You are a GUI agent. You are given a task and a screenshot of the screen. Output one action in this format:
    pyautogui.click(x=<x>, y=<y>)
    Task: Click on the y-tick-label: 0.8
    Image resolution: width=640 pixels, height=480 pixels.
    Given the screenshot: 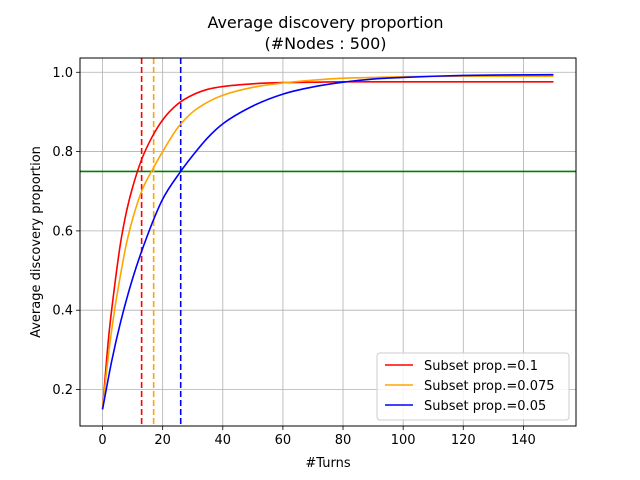 What is the action you would take?
    pyautogui.click(x=62, y=152)
    